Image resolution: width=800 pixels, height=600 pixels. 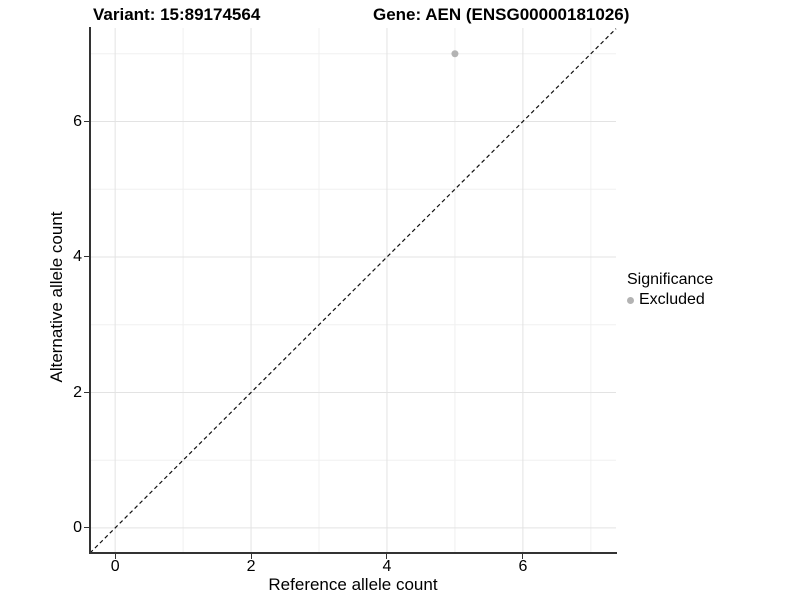 What do you see at coordinates (501, 14) in the screenshot?
I see `title-gene: Gene: AEN (ENSG00000181026)` at bounding box center [501, 14].